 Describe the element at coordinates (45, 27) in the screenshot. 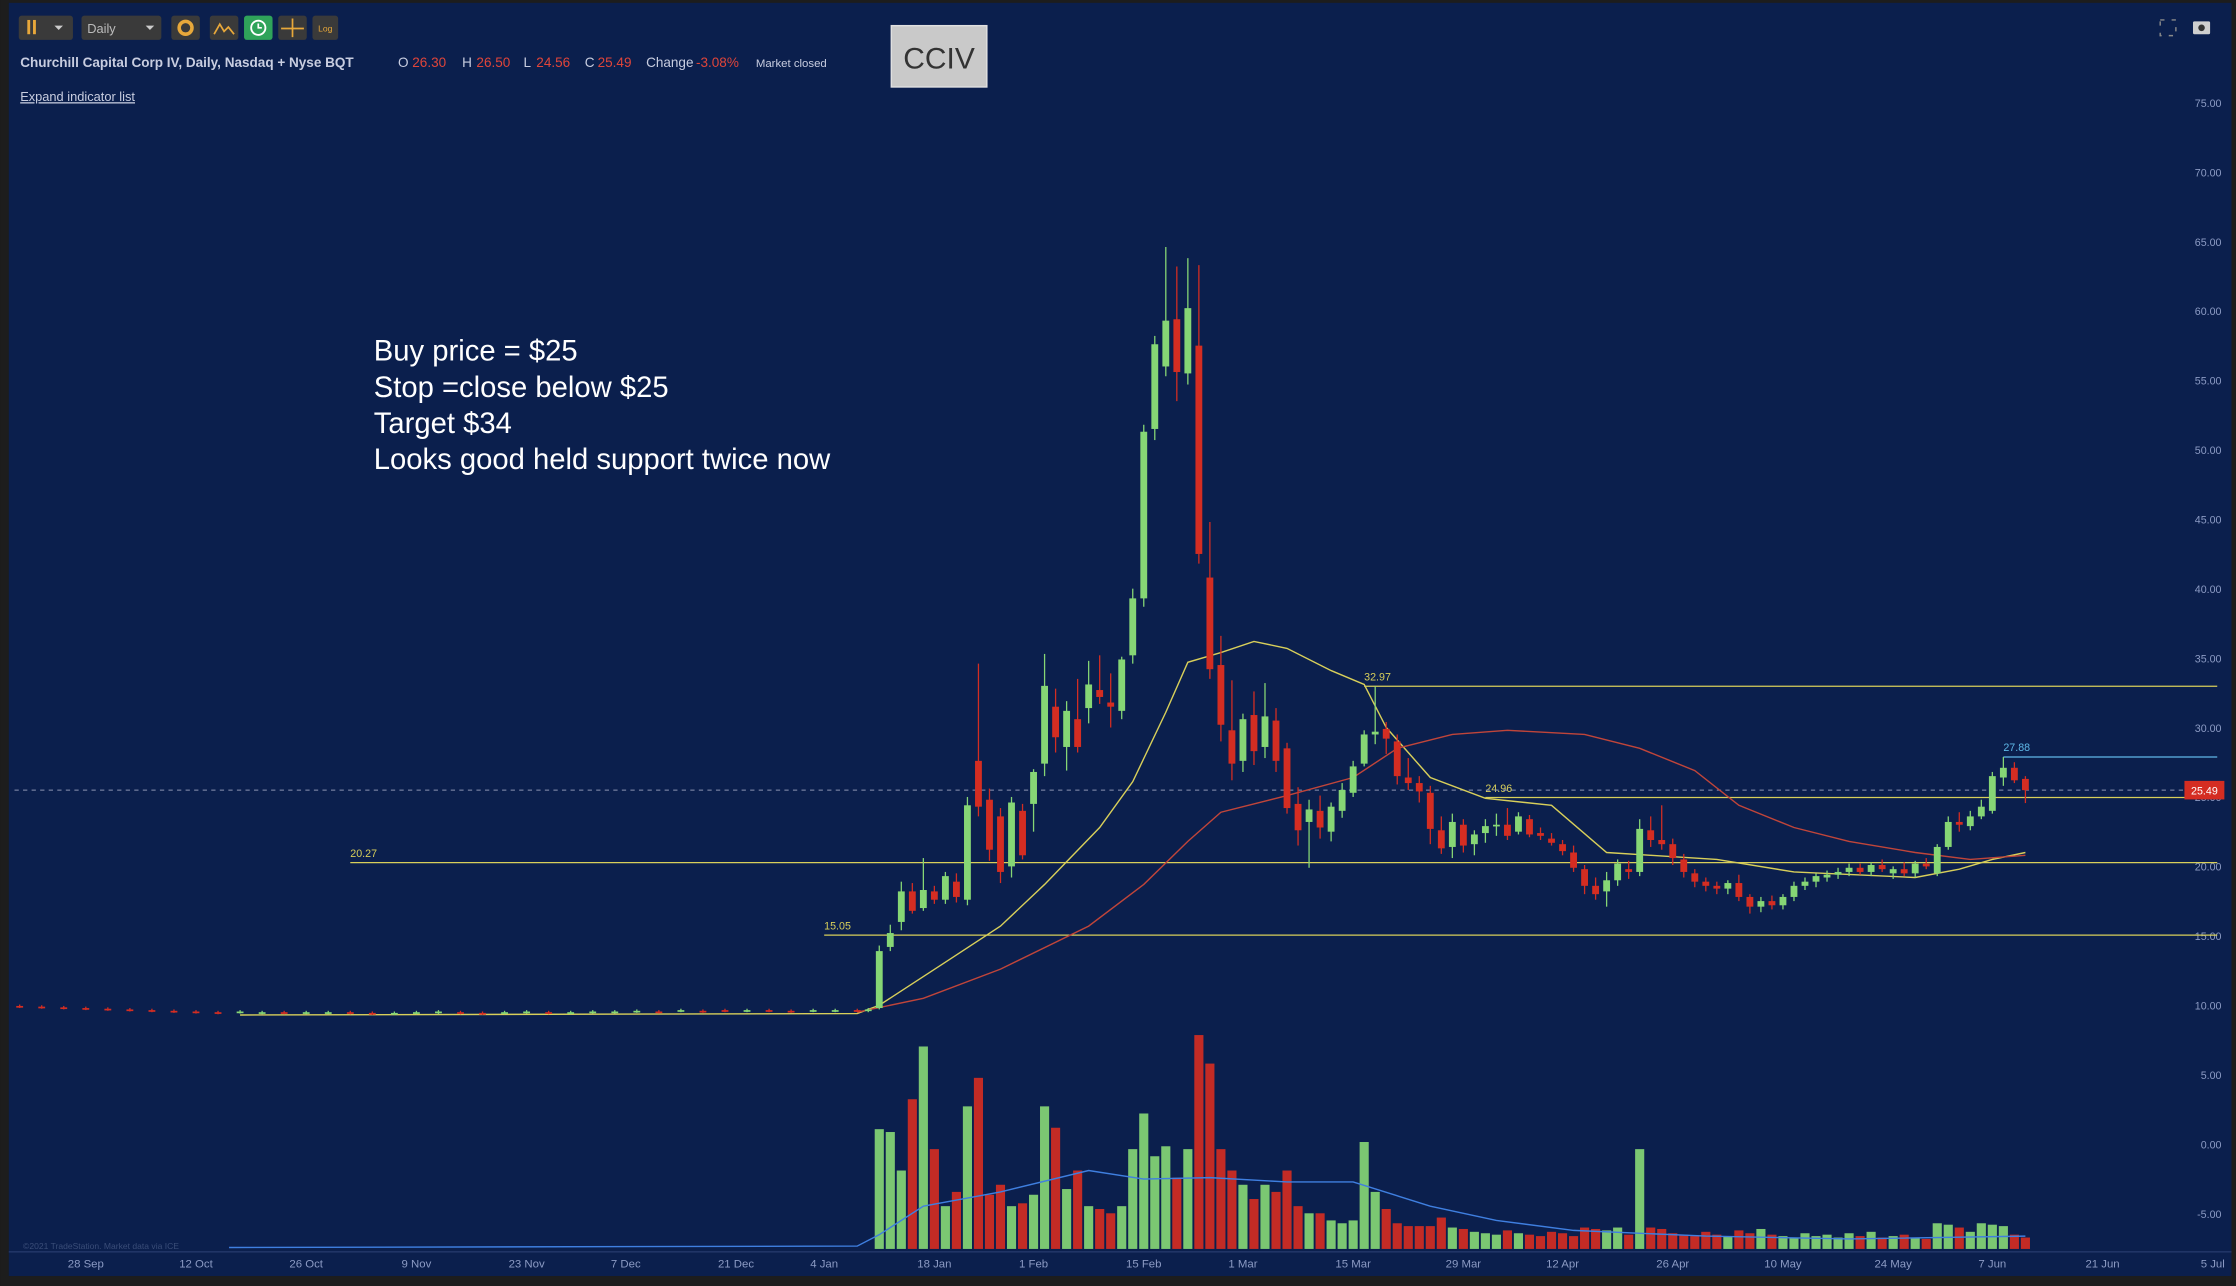

I see `chart-style-button` at that location.